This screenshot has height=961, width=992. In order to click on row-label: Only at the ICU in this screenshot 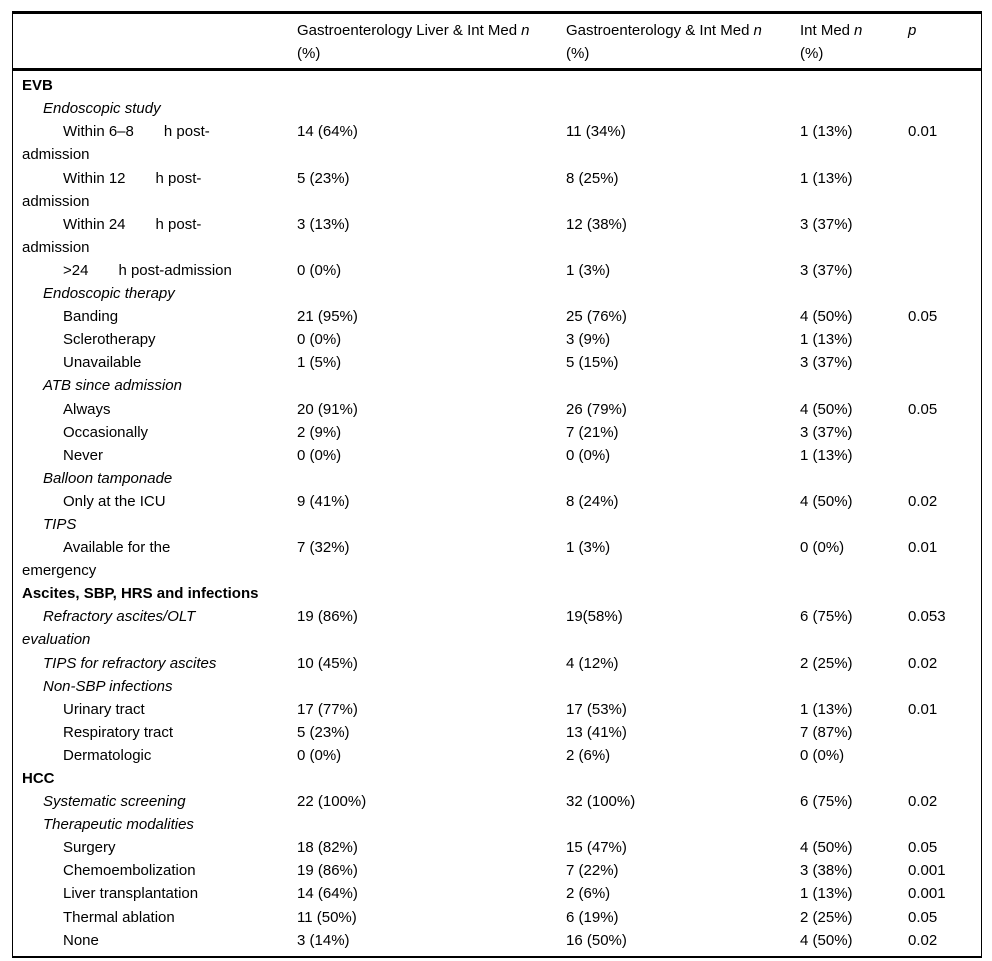, I will do `click(155, 501)`.